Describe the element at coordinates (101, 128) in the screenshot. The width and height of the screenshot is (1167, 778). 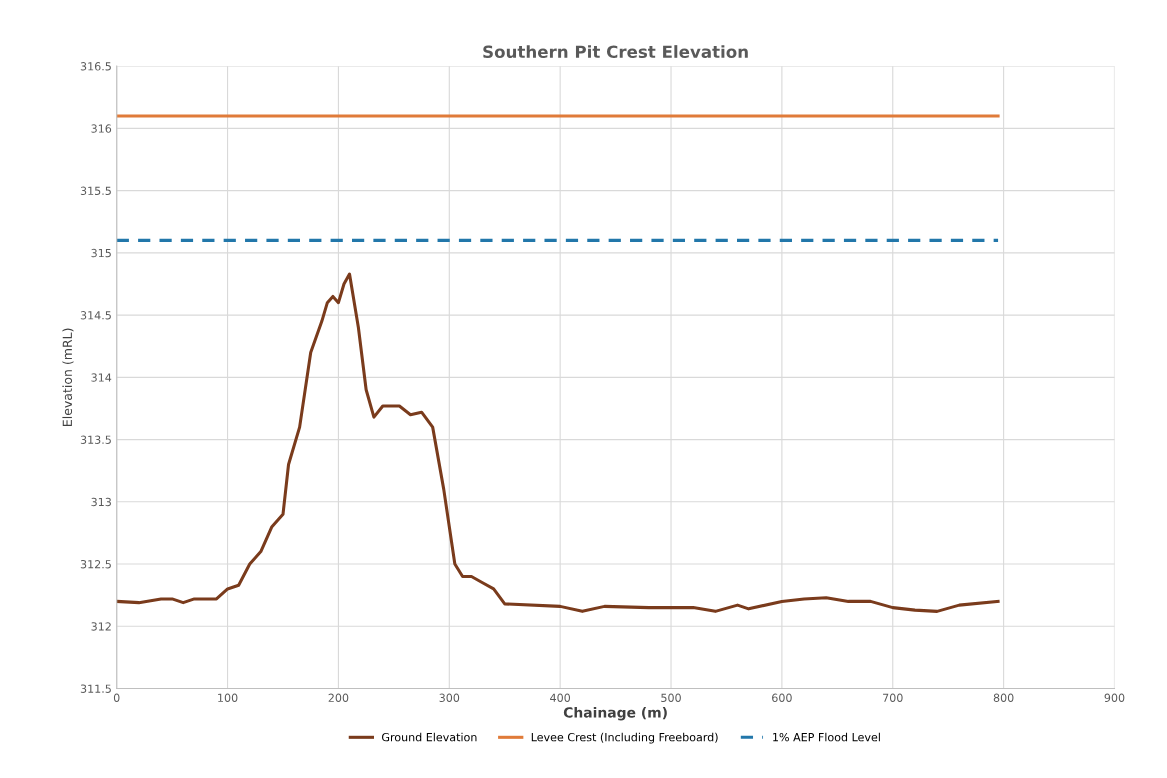
I see `y-tick-label: 316` at that location.